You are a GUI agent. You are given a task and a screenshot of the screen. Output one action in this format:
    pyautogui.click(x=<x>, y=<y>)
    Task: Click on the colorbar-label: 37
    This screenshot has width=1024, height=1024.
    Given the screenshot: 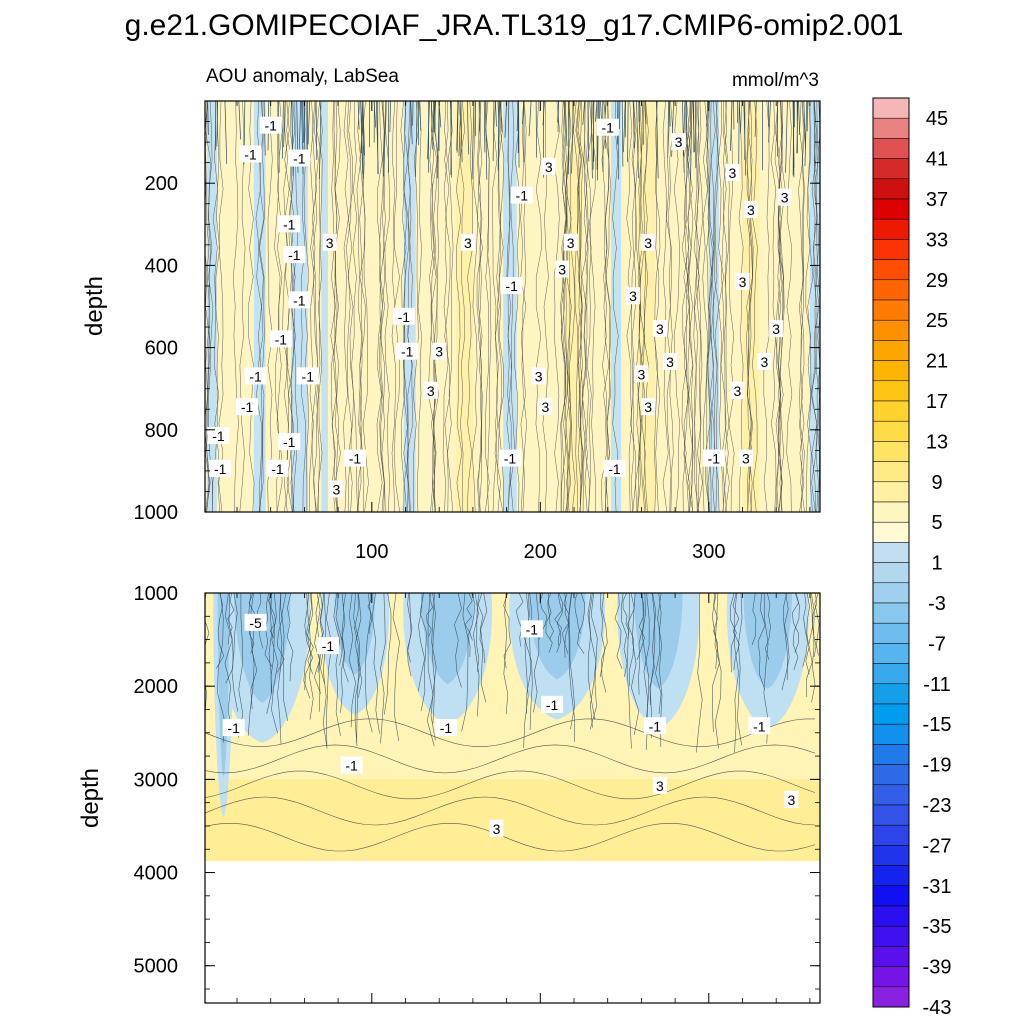 What is the action you would take?
    pyautogui.click(x=937, y=200)
    